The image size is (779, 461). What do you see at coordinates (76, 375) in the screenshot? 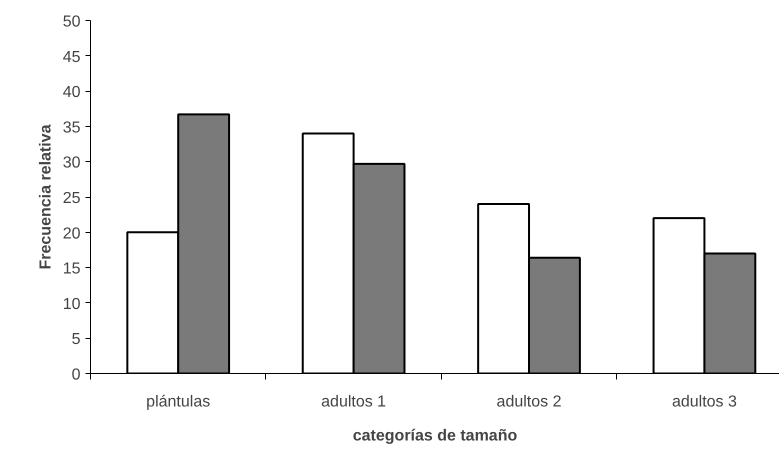
I see `y-tick-label: 0` at bounding box center [76, 375].